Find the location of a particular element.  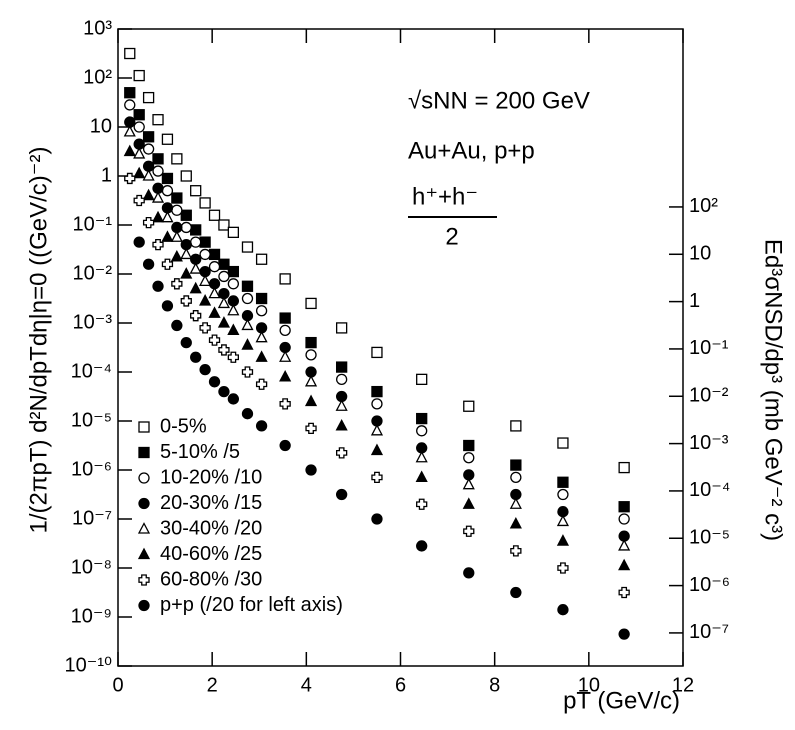

legend-label: 0-5% is located at coordinates (183, 426).